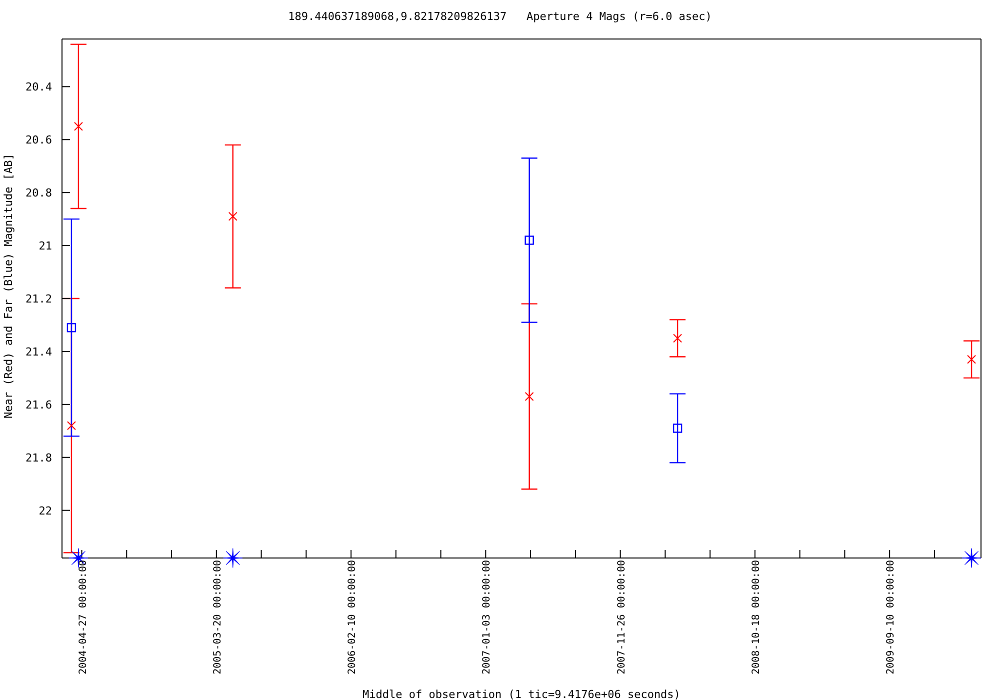 The image size is (1000, 700). Describe the element at coordinates (39, 299) in the screenshot. I see `y-tick-label: 21.2` at that location.